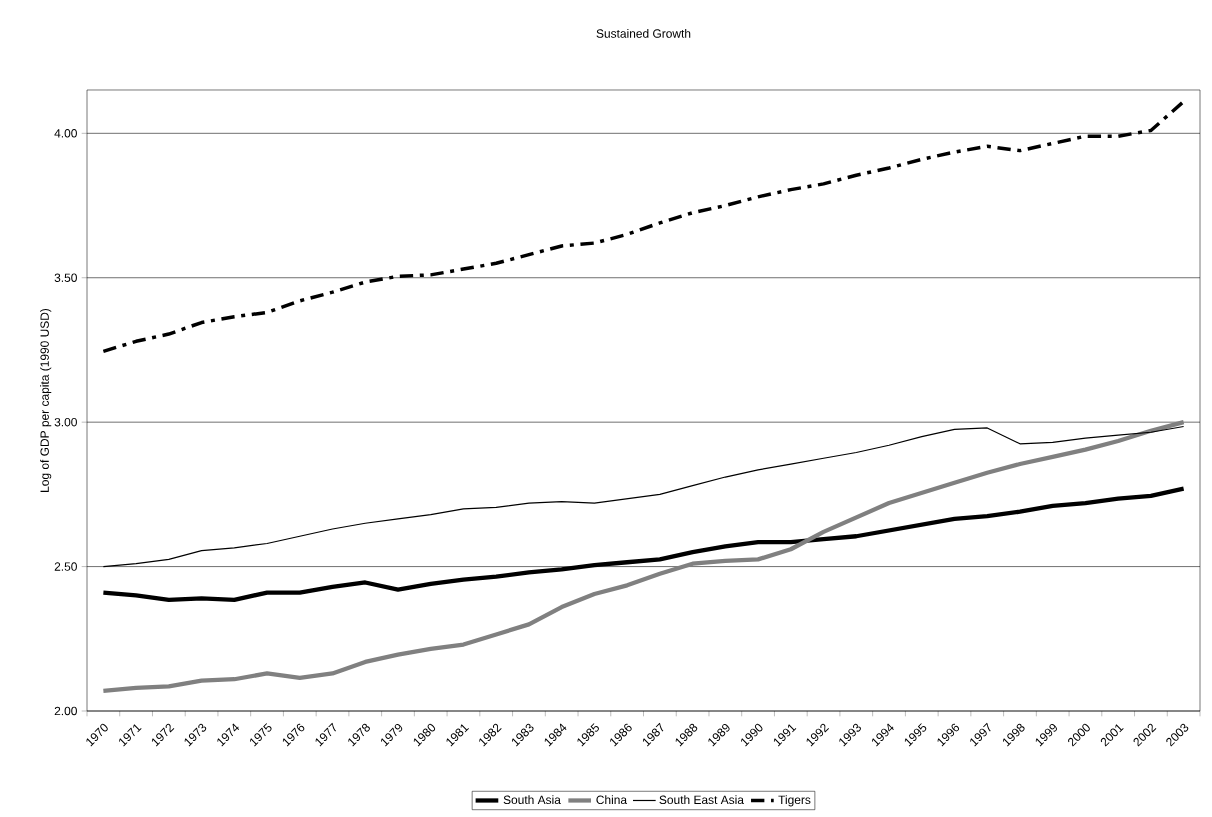  What do you see at coordinates (612, 800) in the screenshot?
I see `legend-label: China` at bounding box center [612, 800].